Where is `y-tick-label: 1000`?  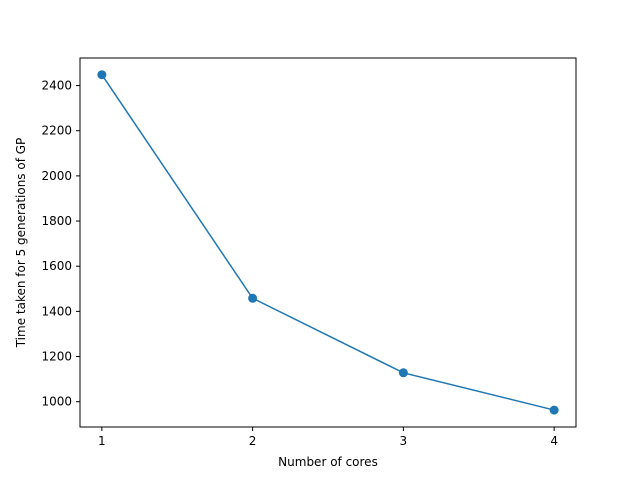 y-tick-label: 1000 is located at coordinates (56, 402).